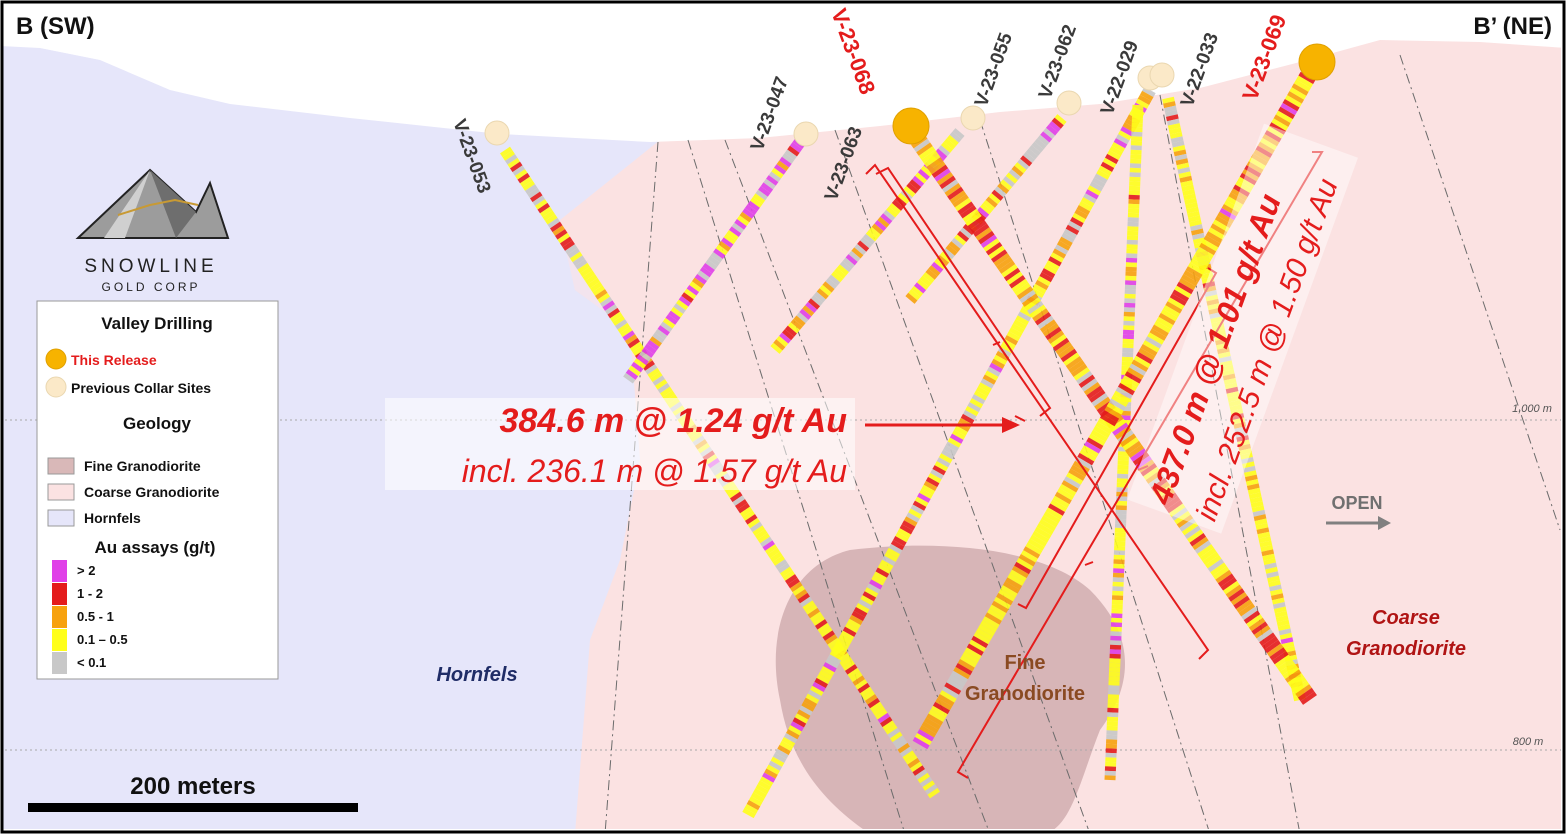  Describe the element at coordinates (112, 518) in the screenshot. I see `legend-geology-label: Hornfels` at that location.